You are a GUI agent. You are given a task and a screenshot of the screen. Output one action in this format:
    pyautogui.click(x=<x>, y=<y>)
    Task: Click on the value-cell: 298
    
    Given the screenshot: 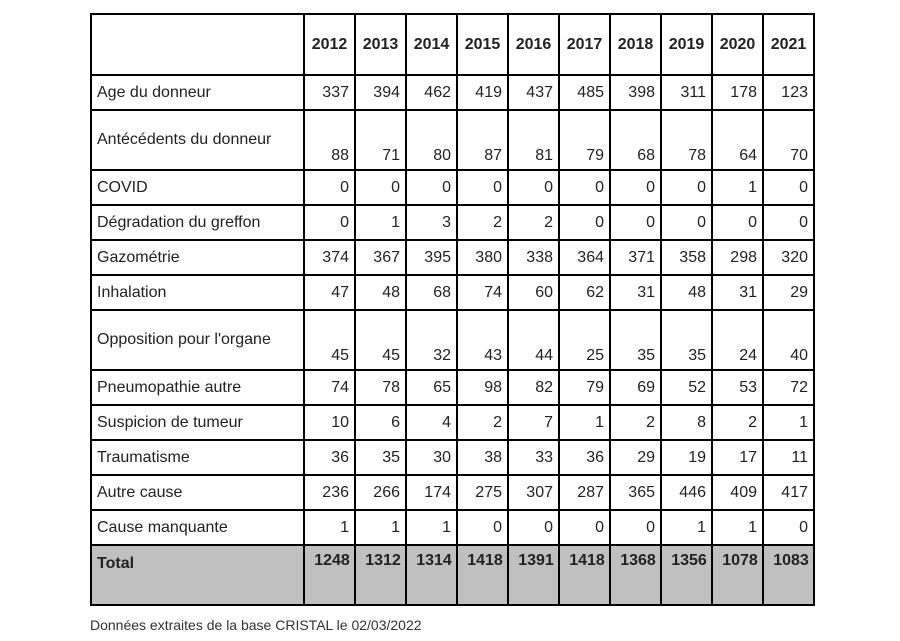 What is the action you would take?
    pyautogui.click(x=737, y=257)
    